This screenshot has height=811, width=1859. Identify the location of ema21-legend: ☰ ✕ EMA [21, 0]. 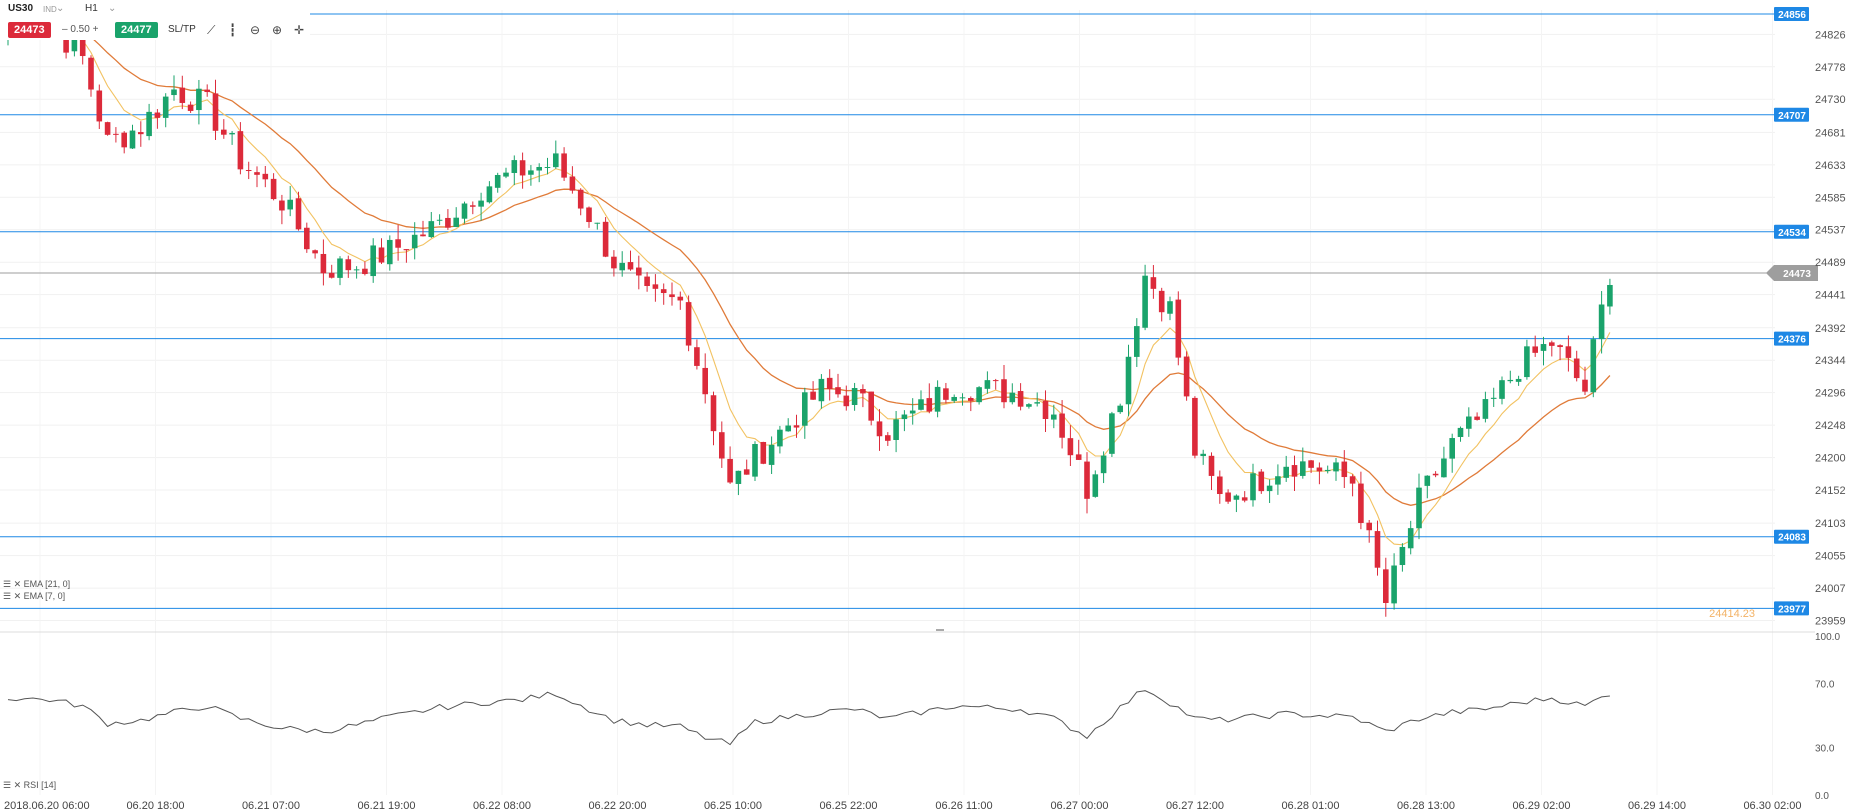
(36, 584).